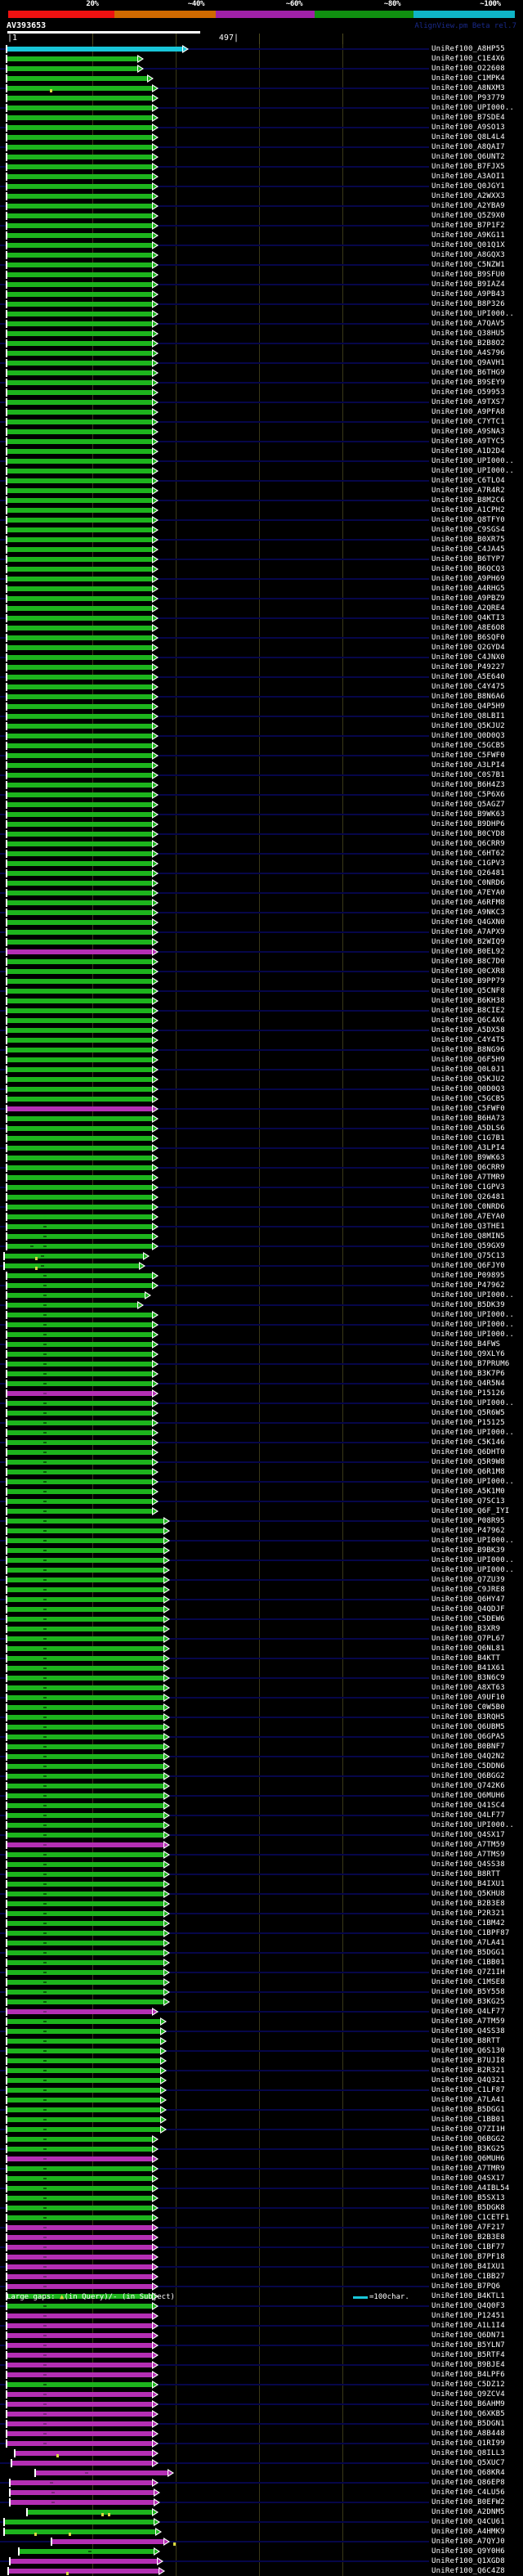 The width and height of the screenshot is (523, 2576). Describe the element at coordinates (466, 2041) in the screenshot. I see `subject-accession-label: UniRef100_B8RTT` at that location.